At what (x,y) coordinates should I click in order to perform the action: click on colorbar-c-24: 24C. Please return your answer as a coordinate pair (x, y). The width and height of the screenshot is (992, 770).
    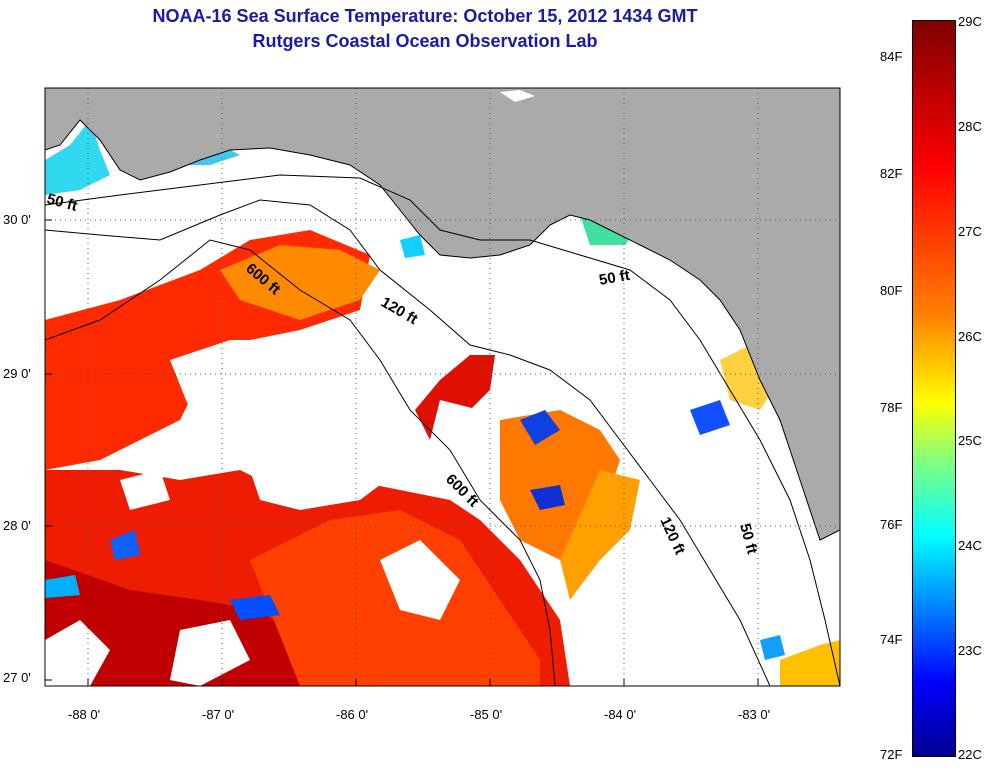
    Looking at the image, I should click on (970, 545).